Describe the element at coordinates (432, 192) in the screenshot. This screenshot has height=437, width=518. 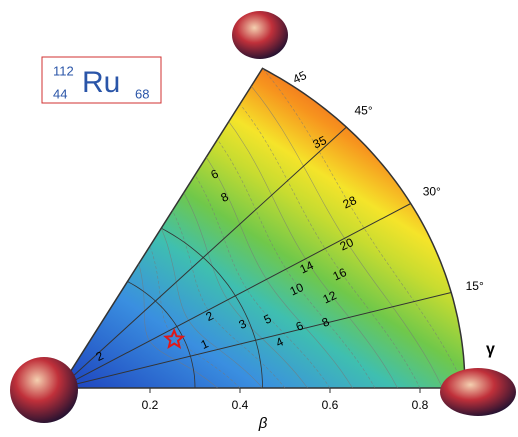
I see `gamma-tick-label: 30°` at that location.